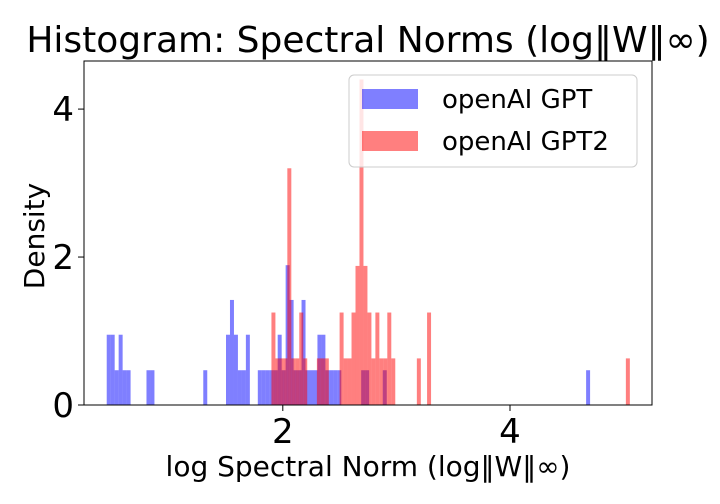  I want to click on y-tick-label: 4, so click(63, 110).